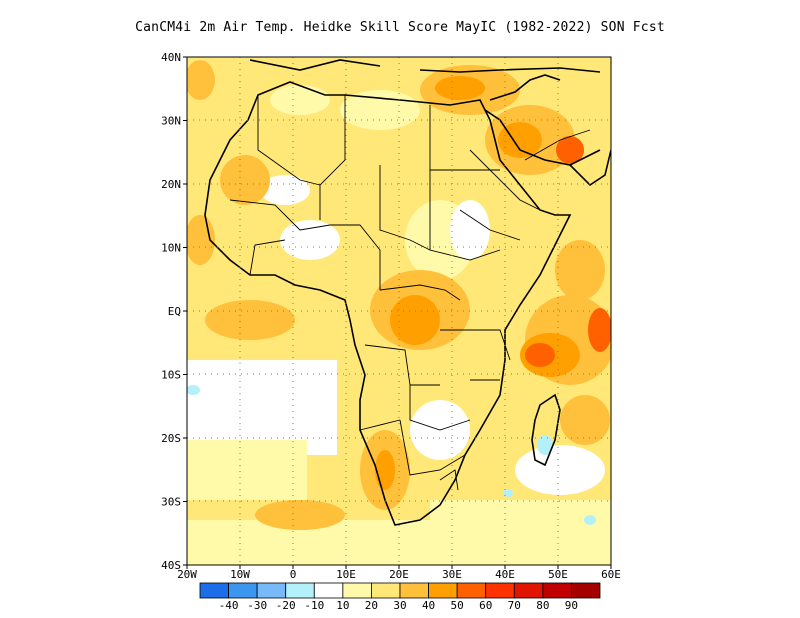  Describe the element at coordinates (428, 605) in the screenshot. I see `colorbar-label: 40` at that location.